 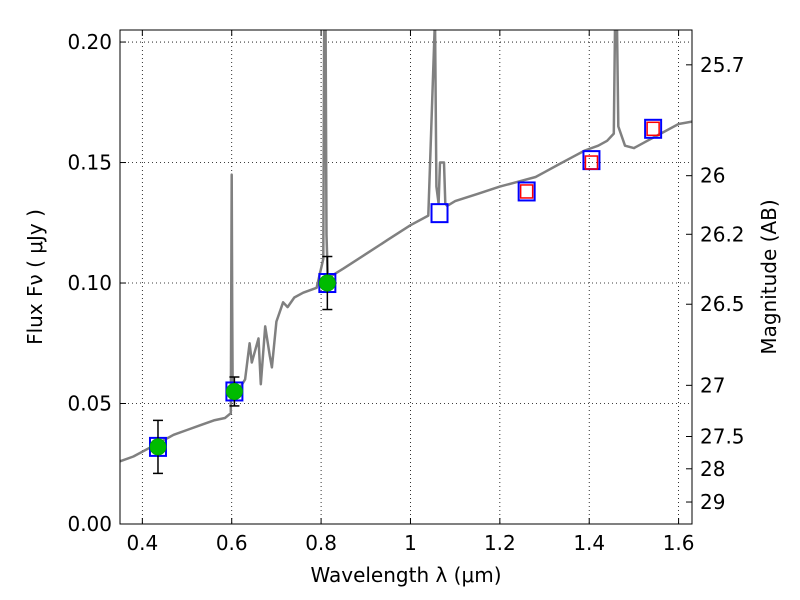 I want to click on y-tick-label: 0.15, so click(x=89, y=163).